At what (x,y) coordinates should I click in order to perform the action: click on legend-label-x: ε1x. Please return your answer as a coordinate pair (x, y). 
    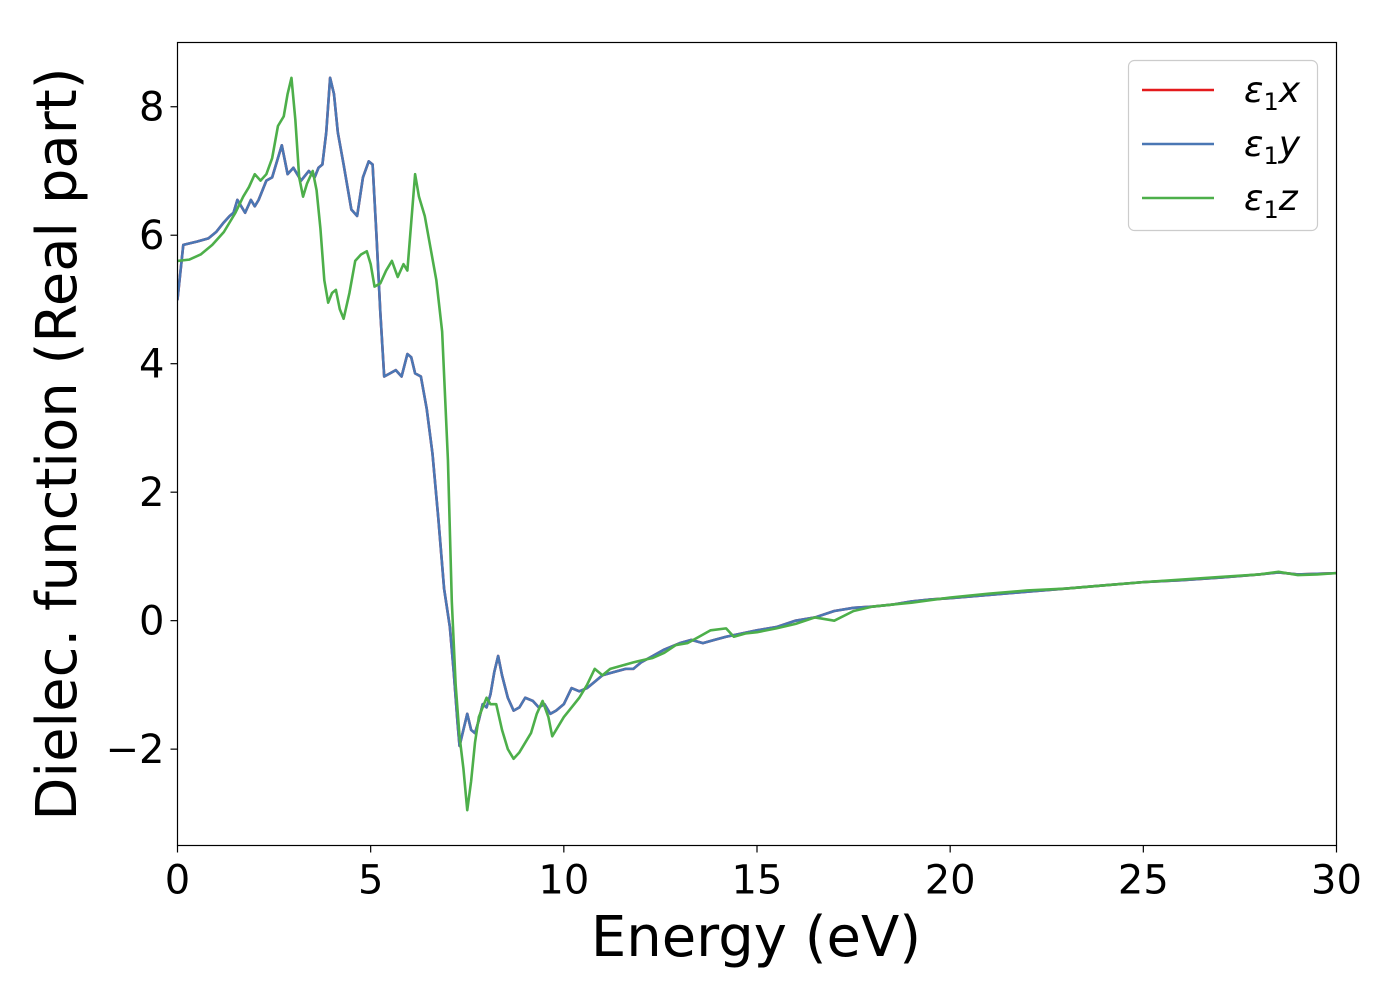
    Looking at the image, I should click on (1272, 93).